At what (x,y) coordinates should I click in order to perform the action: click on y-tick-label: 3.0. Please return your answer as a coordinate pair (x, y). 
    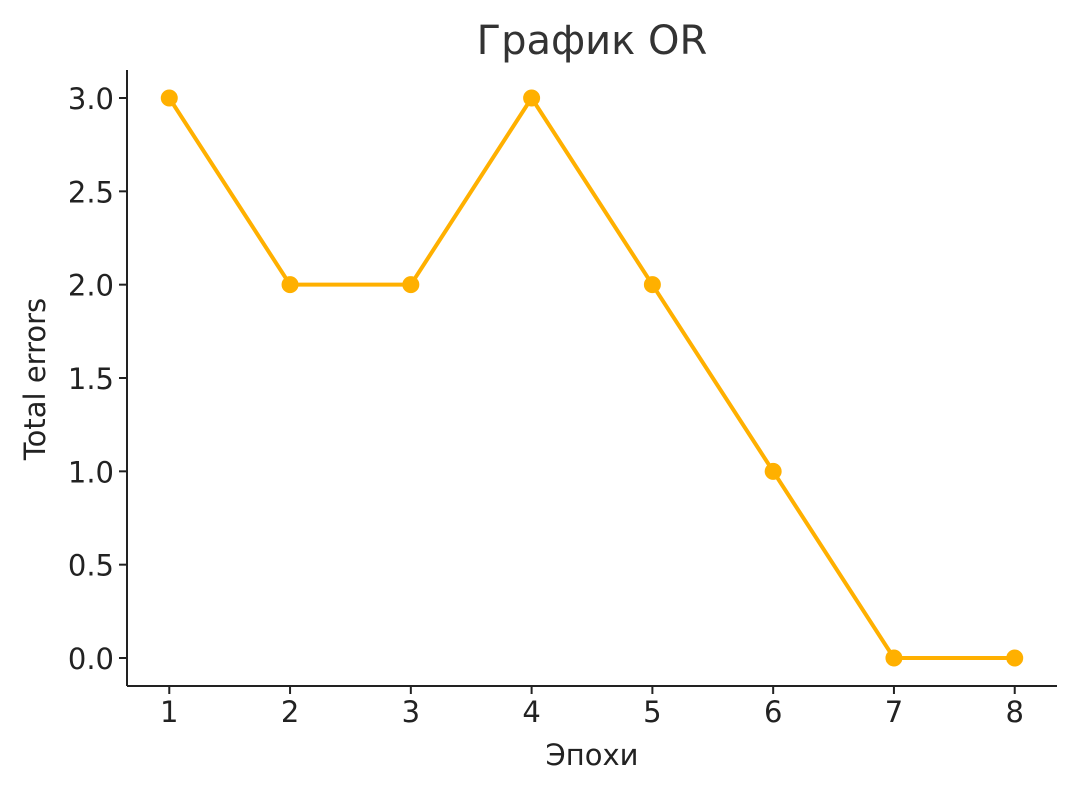
    Looking at the image, I should click on (91, 99).